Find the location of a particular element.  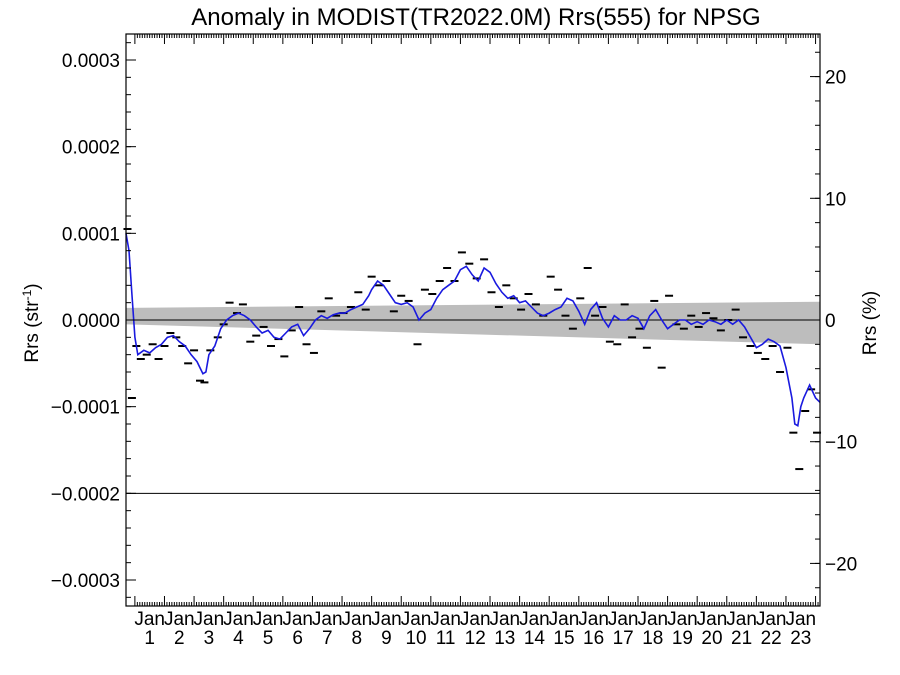

y-axis-label-left-text: Rrs (str is located at coordinates (32, 331).